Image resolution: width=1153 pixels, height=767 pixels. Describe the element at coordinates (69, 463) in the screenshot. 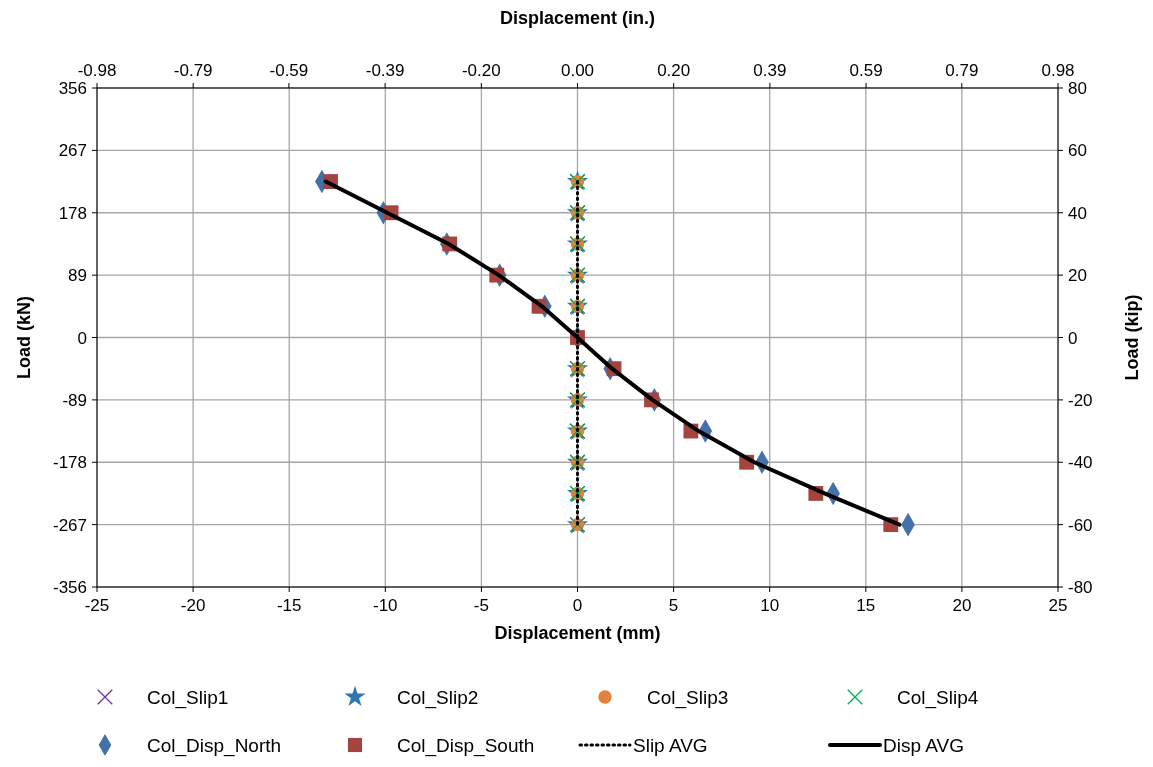

I see `y-tick-label: -178` at that location.